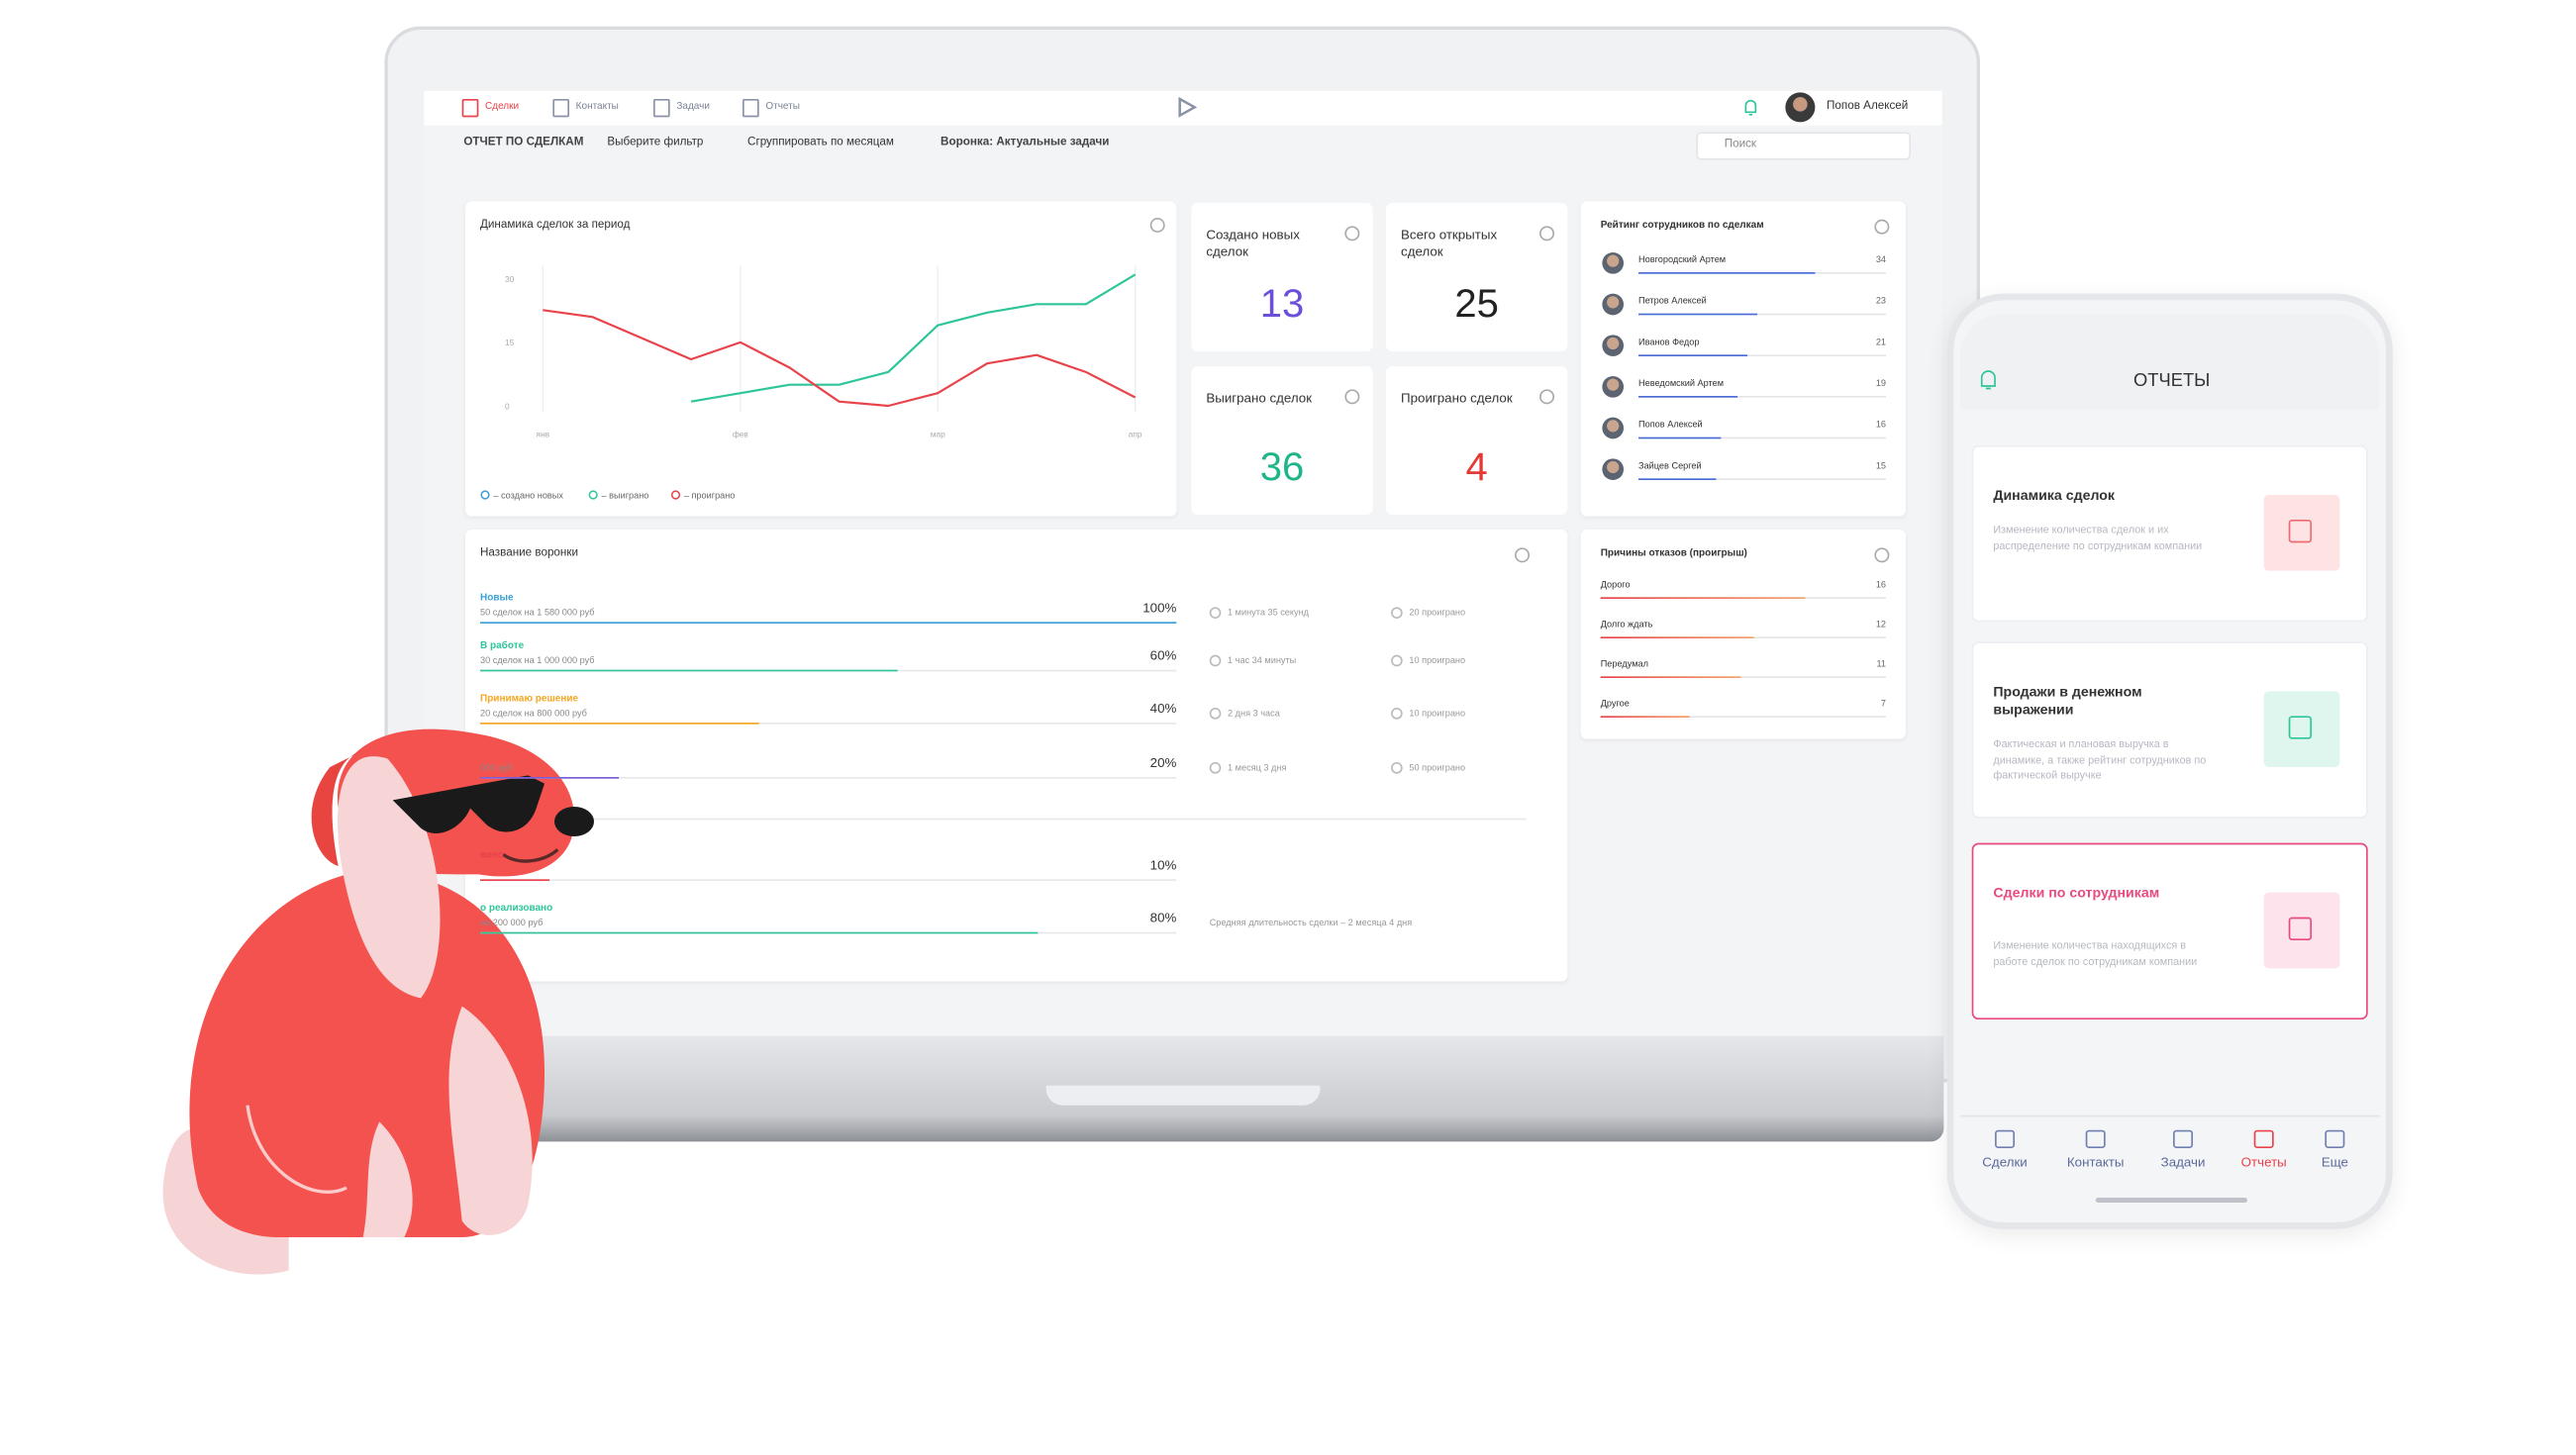  I want to click on reasons-card, so click(1743, 634).